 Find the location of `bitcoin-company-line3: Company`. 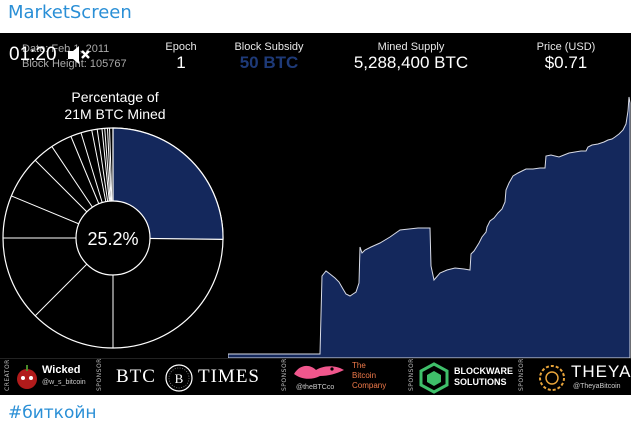

bitcoin-company-line3: Company is located at coordinates (369, 385).